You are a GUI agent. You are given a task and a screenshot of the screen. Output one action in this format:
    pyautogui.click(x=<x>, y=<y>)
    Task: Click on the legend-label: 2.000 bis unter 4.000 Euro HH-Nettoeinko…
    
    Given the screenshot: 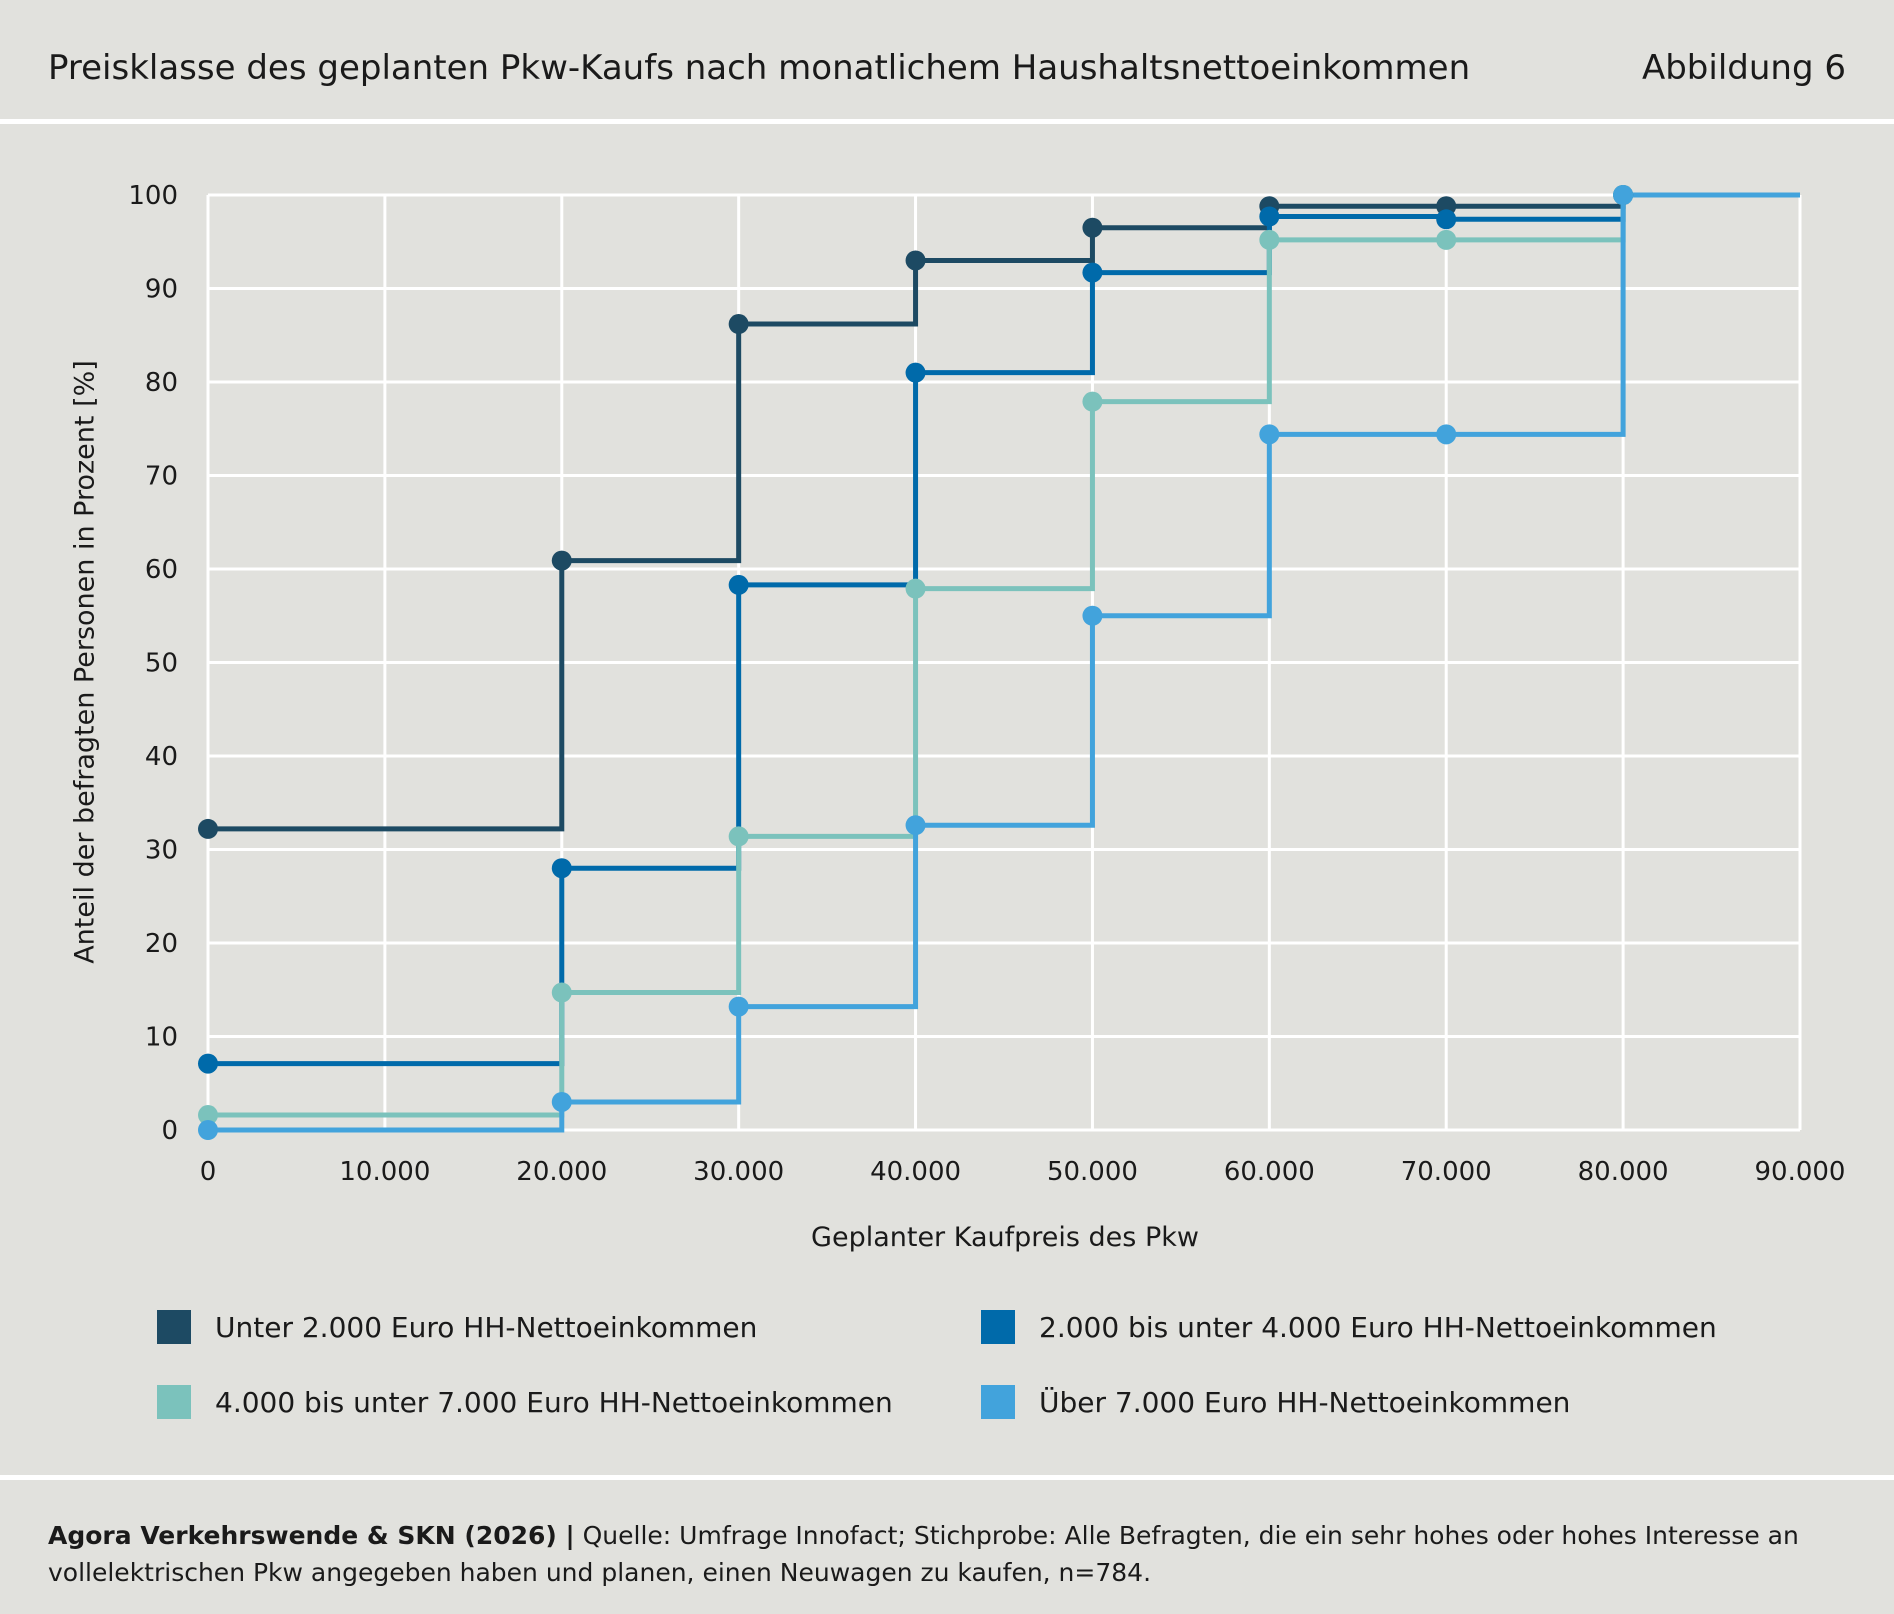 What is the action you would take?
    pyautogui.click(x=1378, y=1327)
    